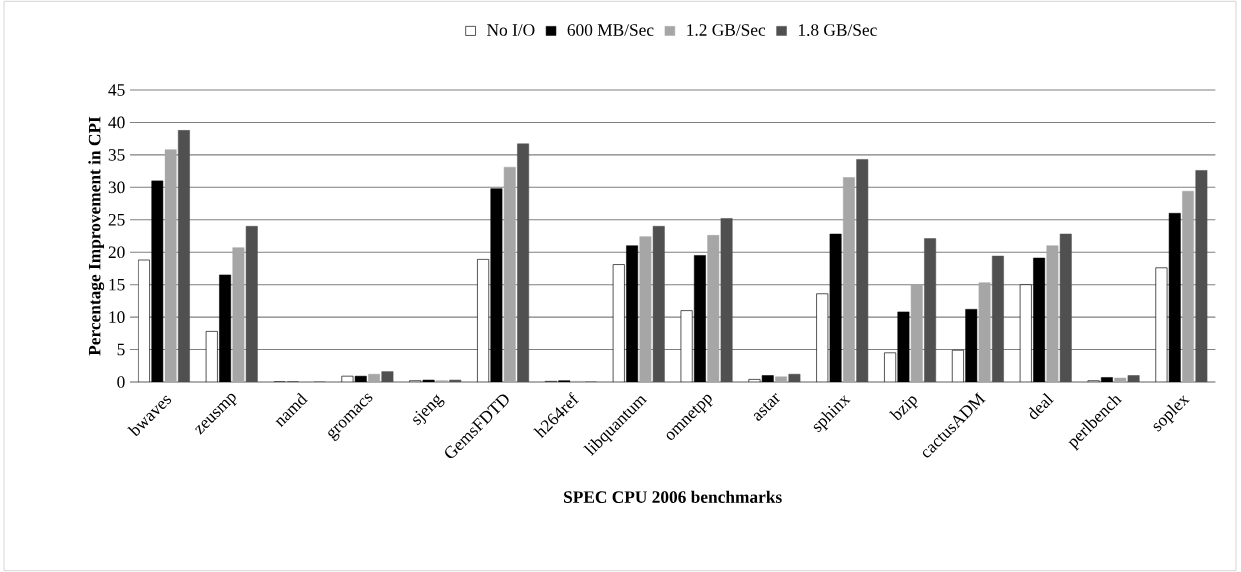 This screenshot has width=1241, height=572. I want to click on y-tick-label: 20, so click(116, 252).